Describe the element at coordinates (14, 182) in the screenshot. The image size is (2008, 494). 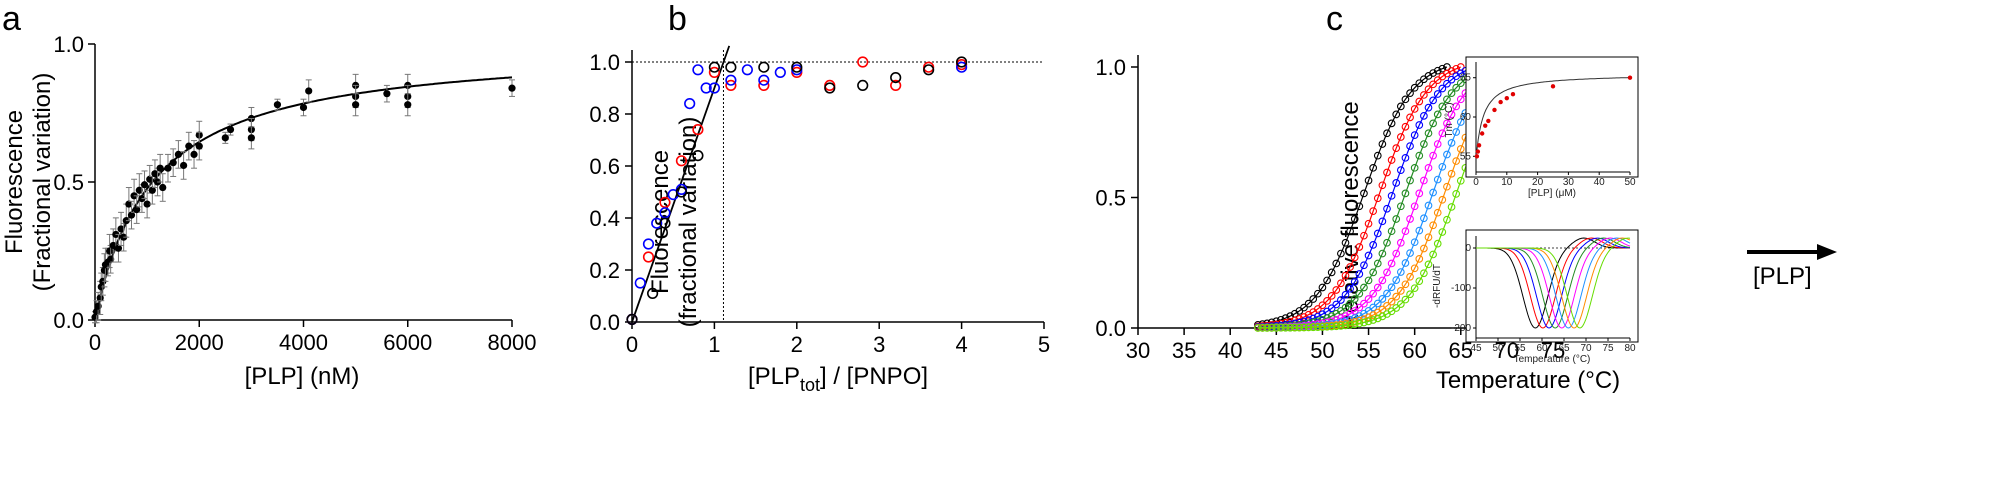
I see `panel-a-ylabel-line1: Fluorescence` at that location.